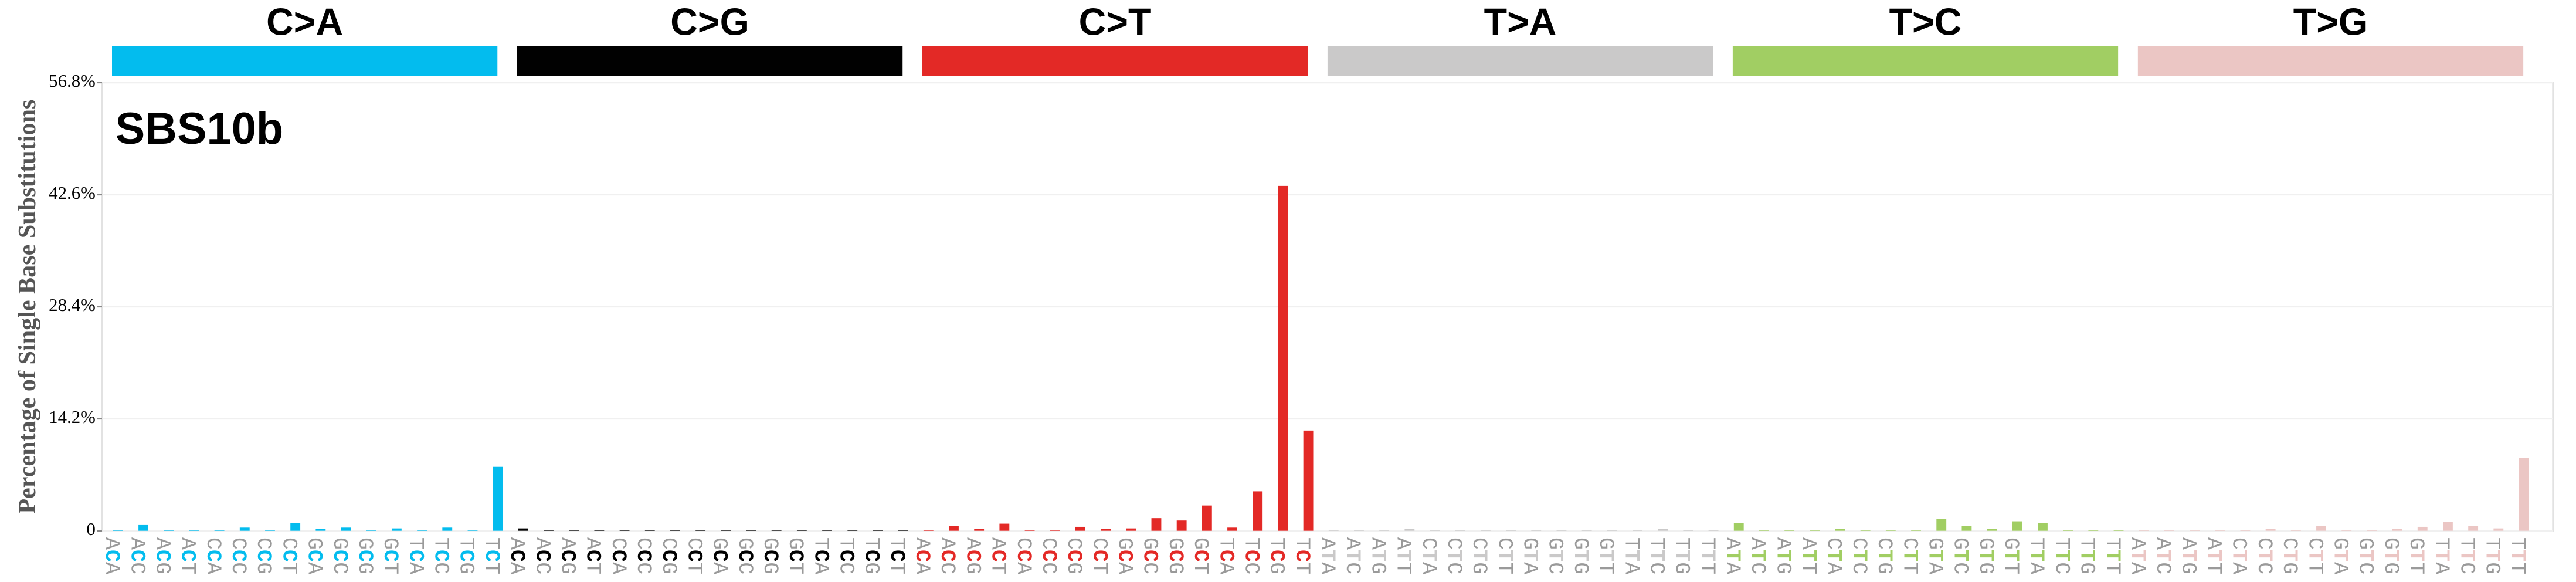  Describe the element at coordinates (200, 129) in the screenshot. I see `signature-name: SBS10b` at that location.